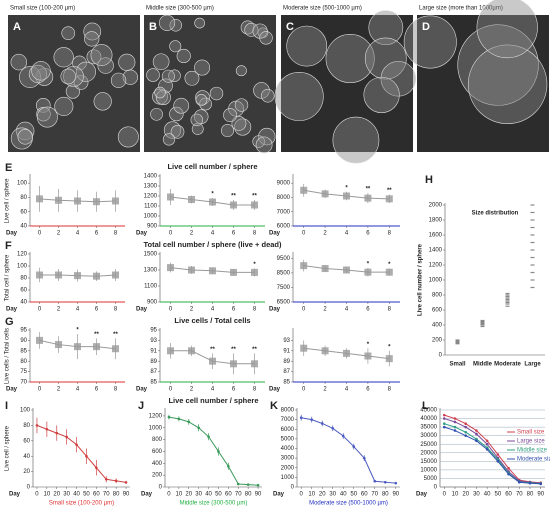 The height and width of the screenshot is (509, 550). I want to click on y-tick-label: 8000, so click(284, 198).